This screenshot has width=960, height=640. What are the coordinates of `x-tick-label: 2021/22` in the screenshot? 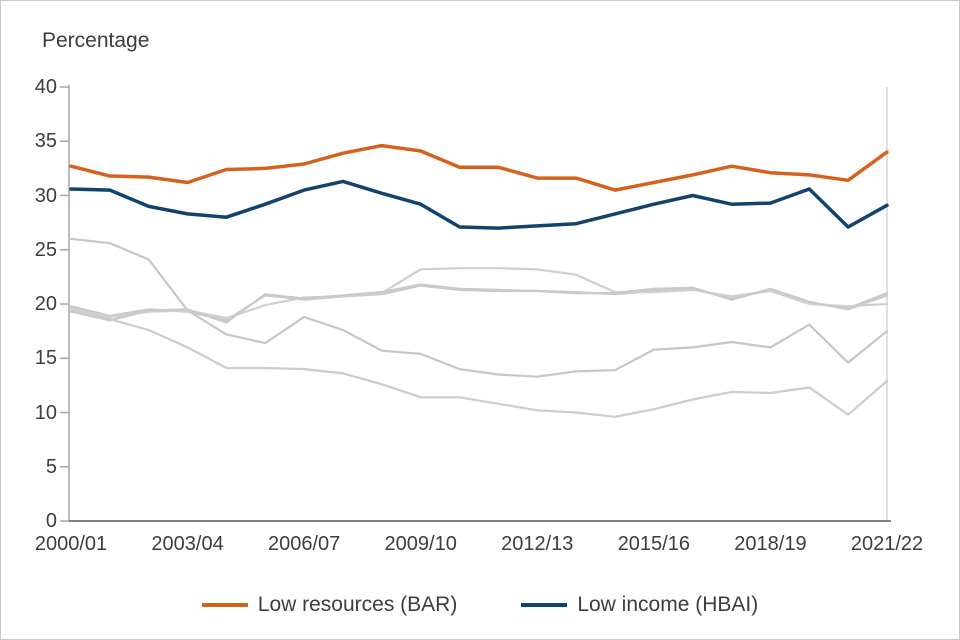 It's located at (887, 544).